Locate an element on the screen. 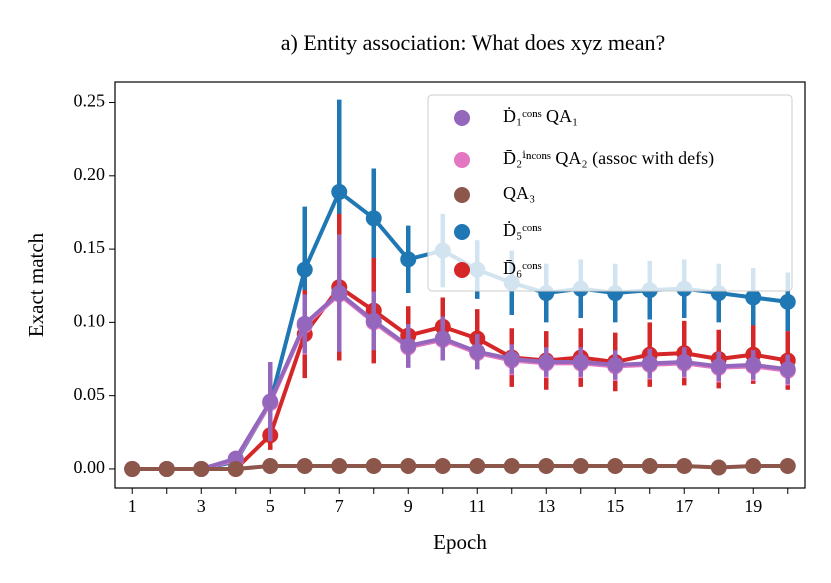 This screenshot has height=583, width=831. y-tick-label: 0.05 is located at coordinates (90, 394).